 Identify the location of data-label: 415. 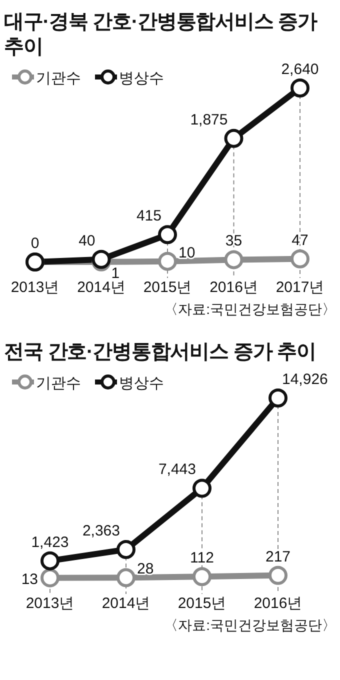
(149, 216).